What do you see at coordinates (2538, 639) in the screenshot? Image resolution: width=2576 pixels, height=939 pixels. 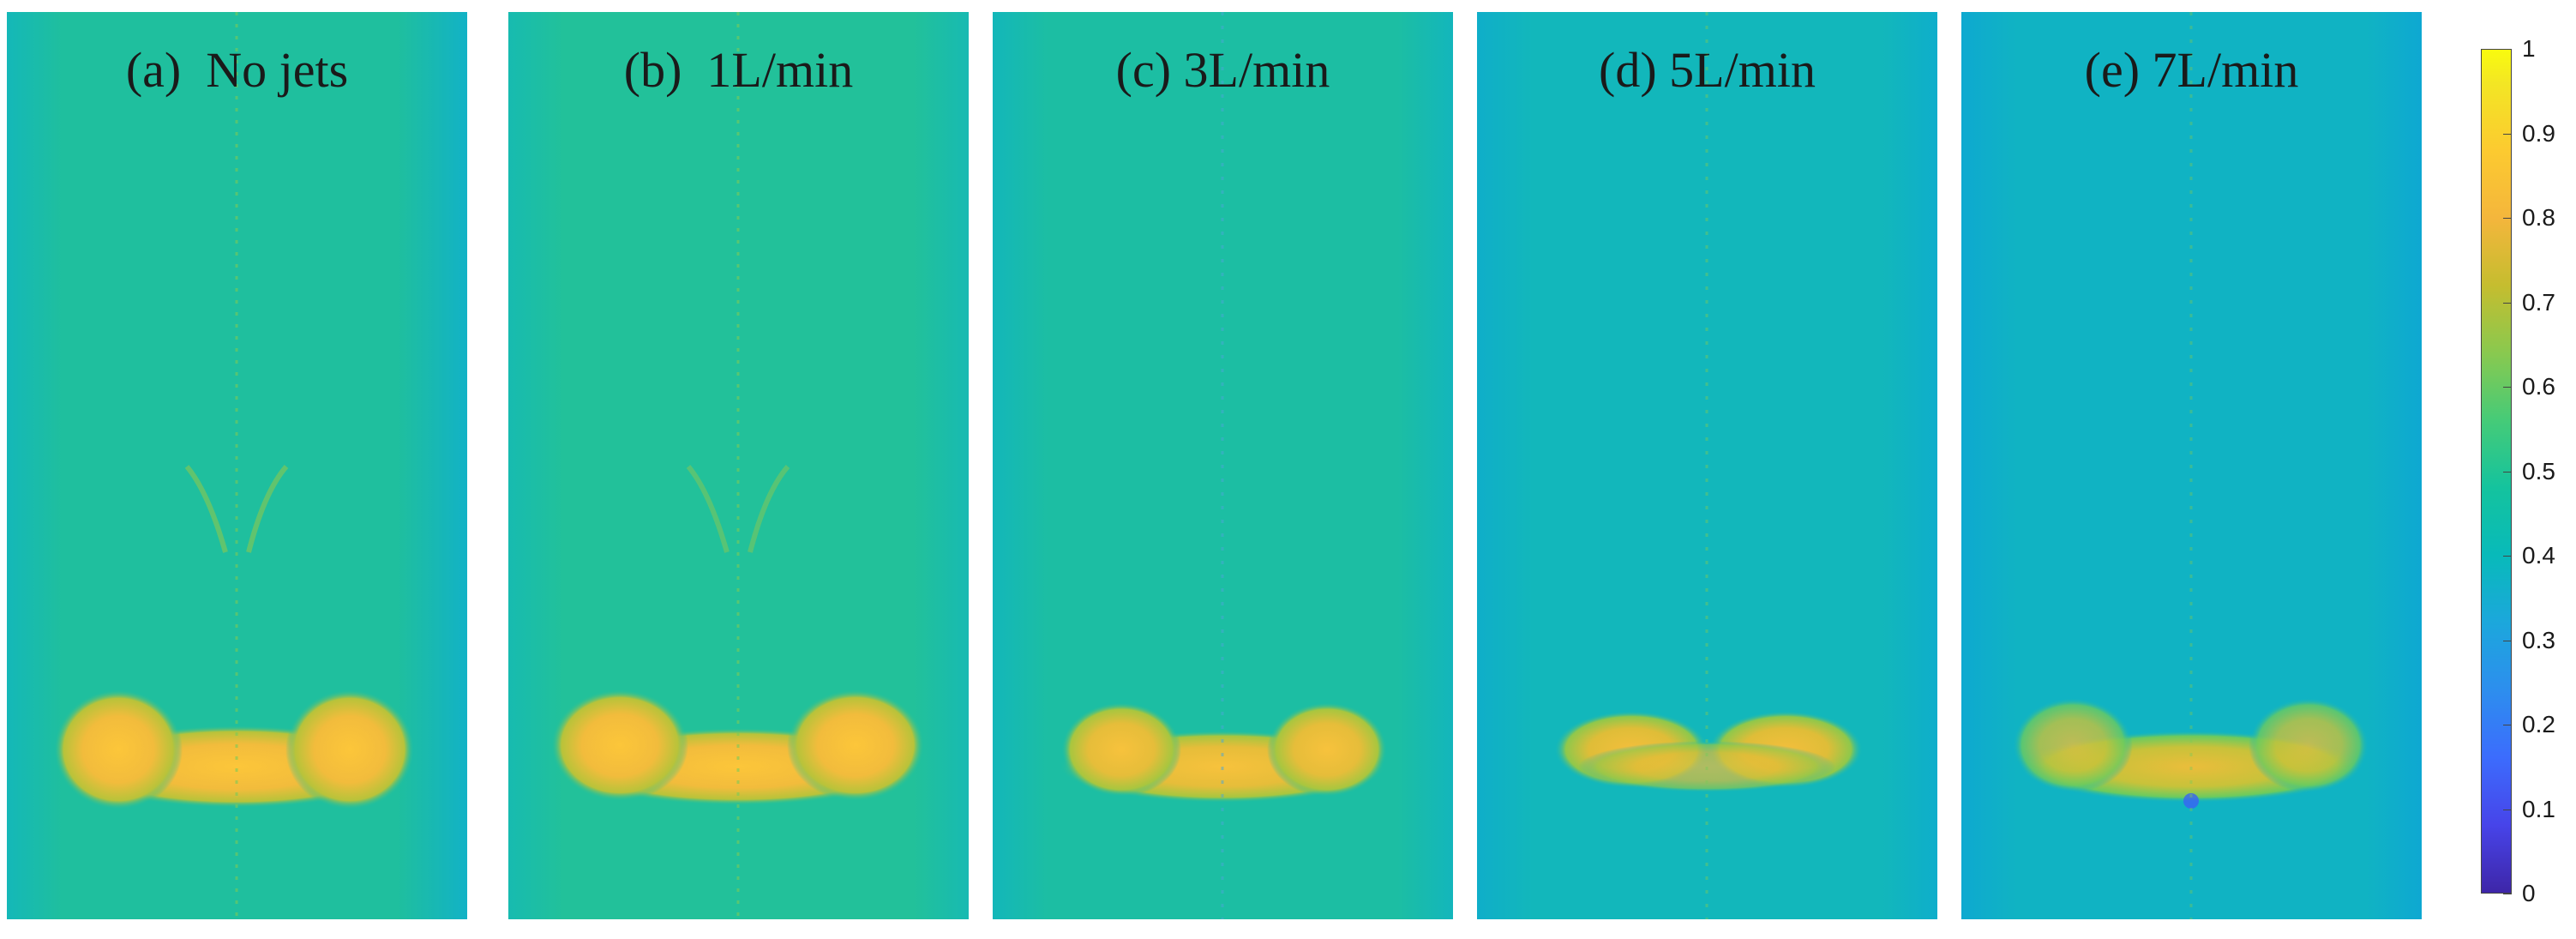 I see `colorbar-tick-label: 0.3` at bounding box center [2538, 639].